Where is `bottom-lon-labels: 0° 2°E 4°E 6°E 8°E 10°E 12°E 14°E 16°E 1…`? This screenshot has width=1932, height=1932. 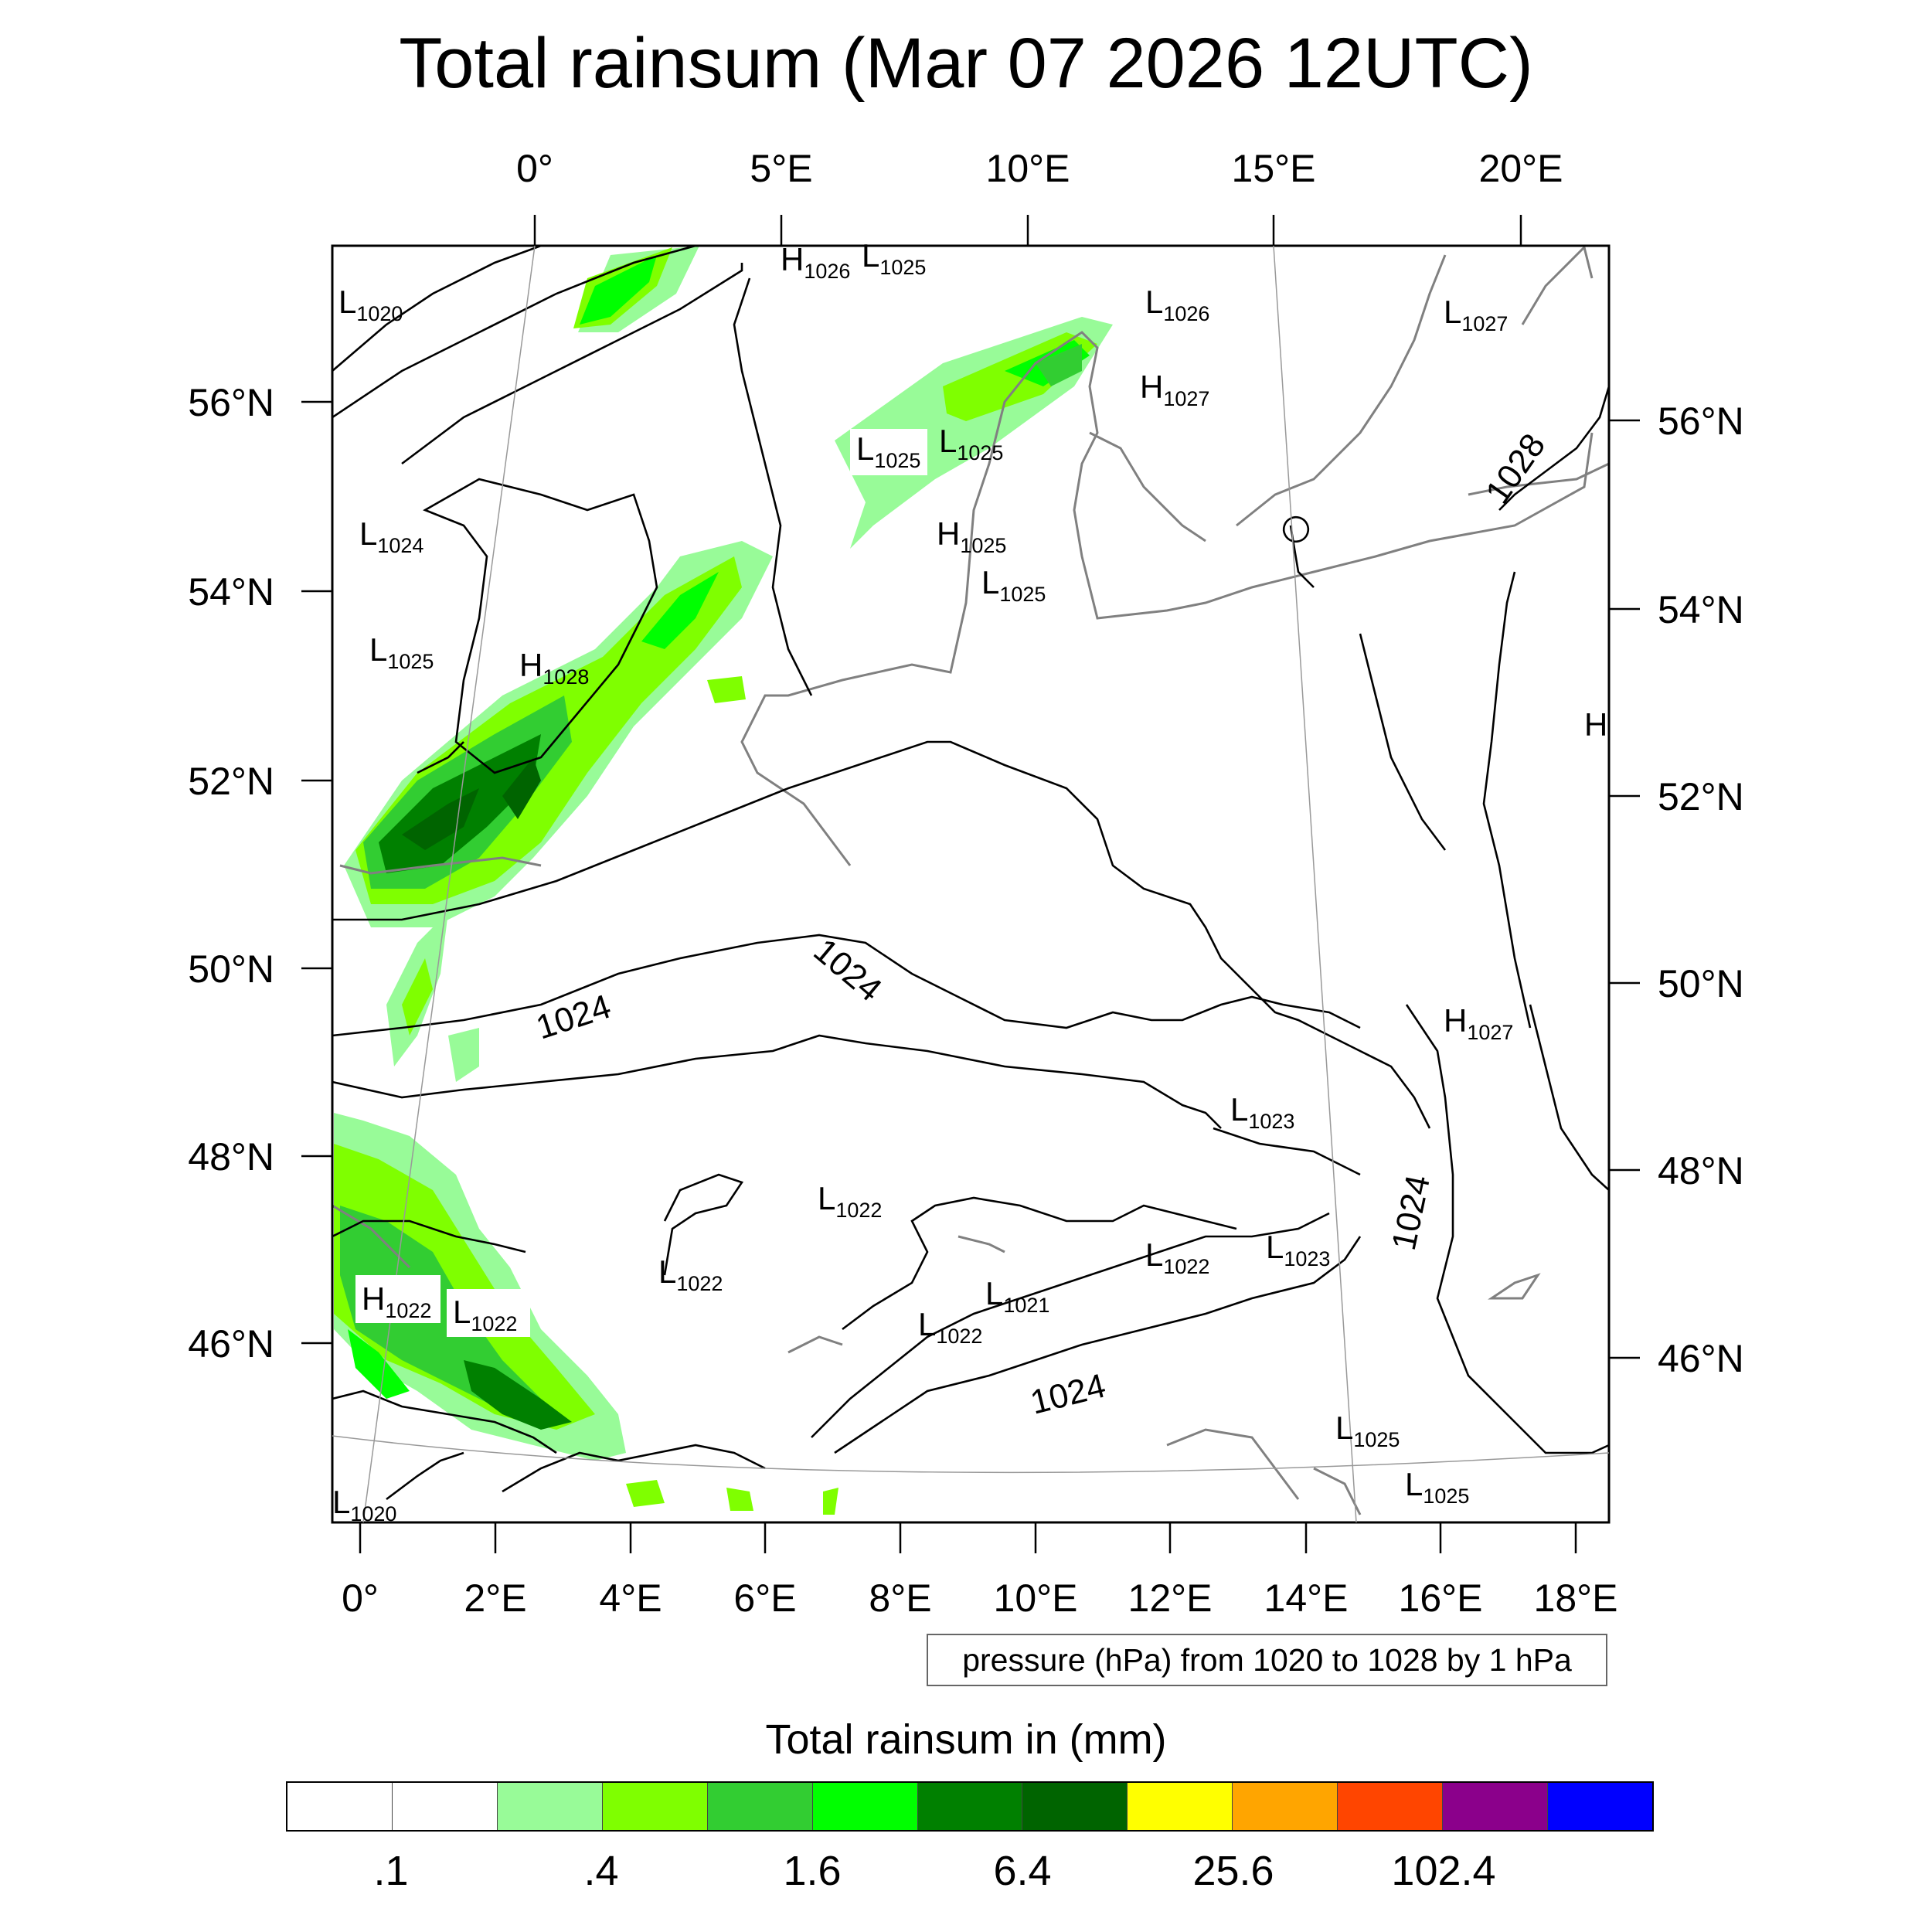 bottom-lon-labels: 0° 2°E 4°E 6°E 8°E 10°E 12°E 14°E 16°E 1… is located at coordinates (979, 1599).